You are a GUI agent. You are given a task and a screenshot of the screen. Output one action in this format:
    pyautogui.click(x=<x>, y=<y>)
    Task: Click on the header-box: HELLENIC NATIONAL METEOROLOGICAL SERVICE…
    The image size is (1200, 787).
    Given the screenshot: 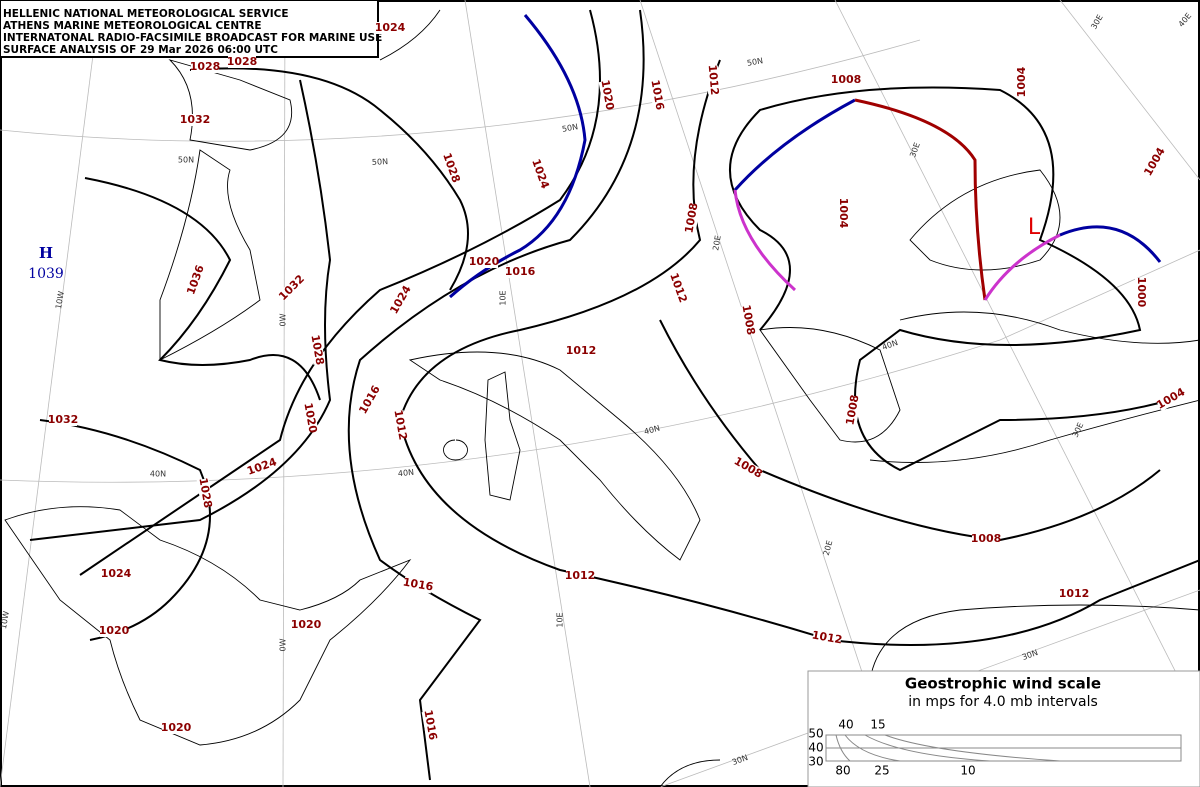 What is the action you would take?
    pyautogui.click(x=191, y=29)
    